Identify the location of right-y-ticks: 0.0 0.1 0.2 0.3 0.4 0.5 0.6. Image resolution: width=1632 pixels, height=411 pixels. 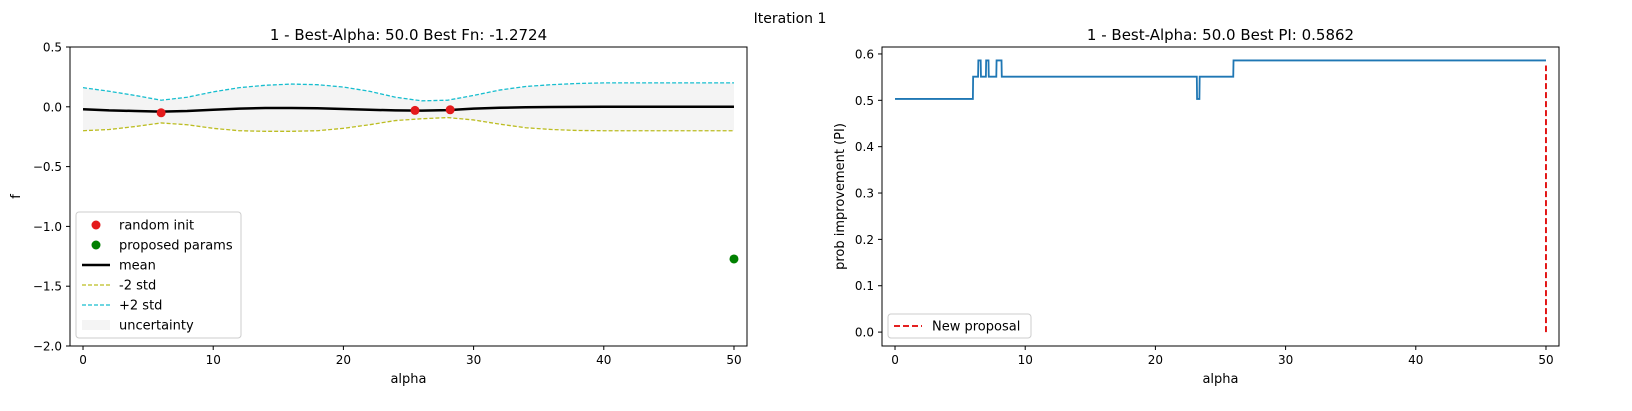
(868, 193).